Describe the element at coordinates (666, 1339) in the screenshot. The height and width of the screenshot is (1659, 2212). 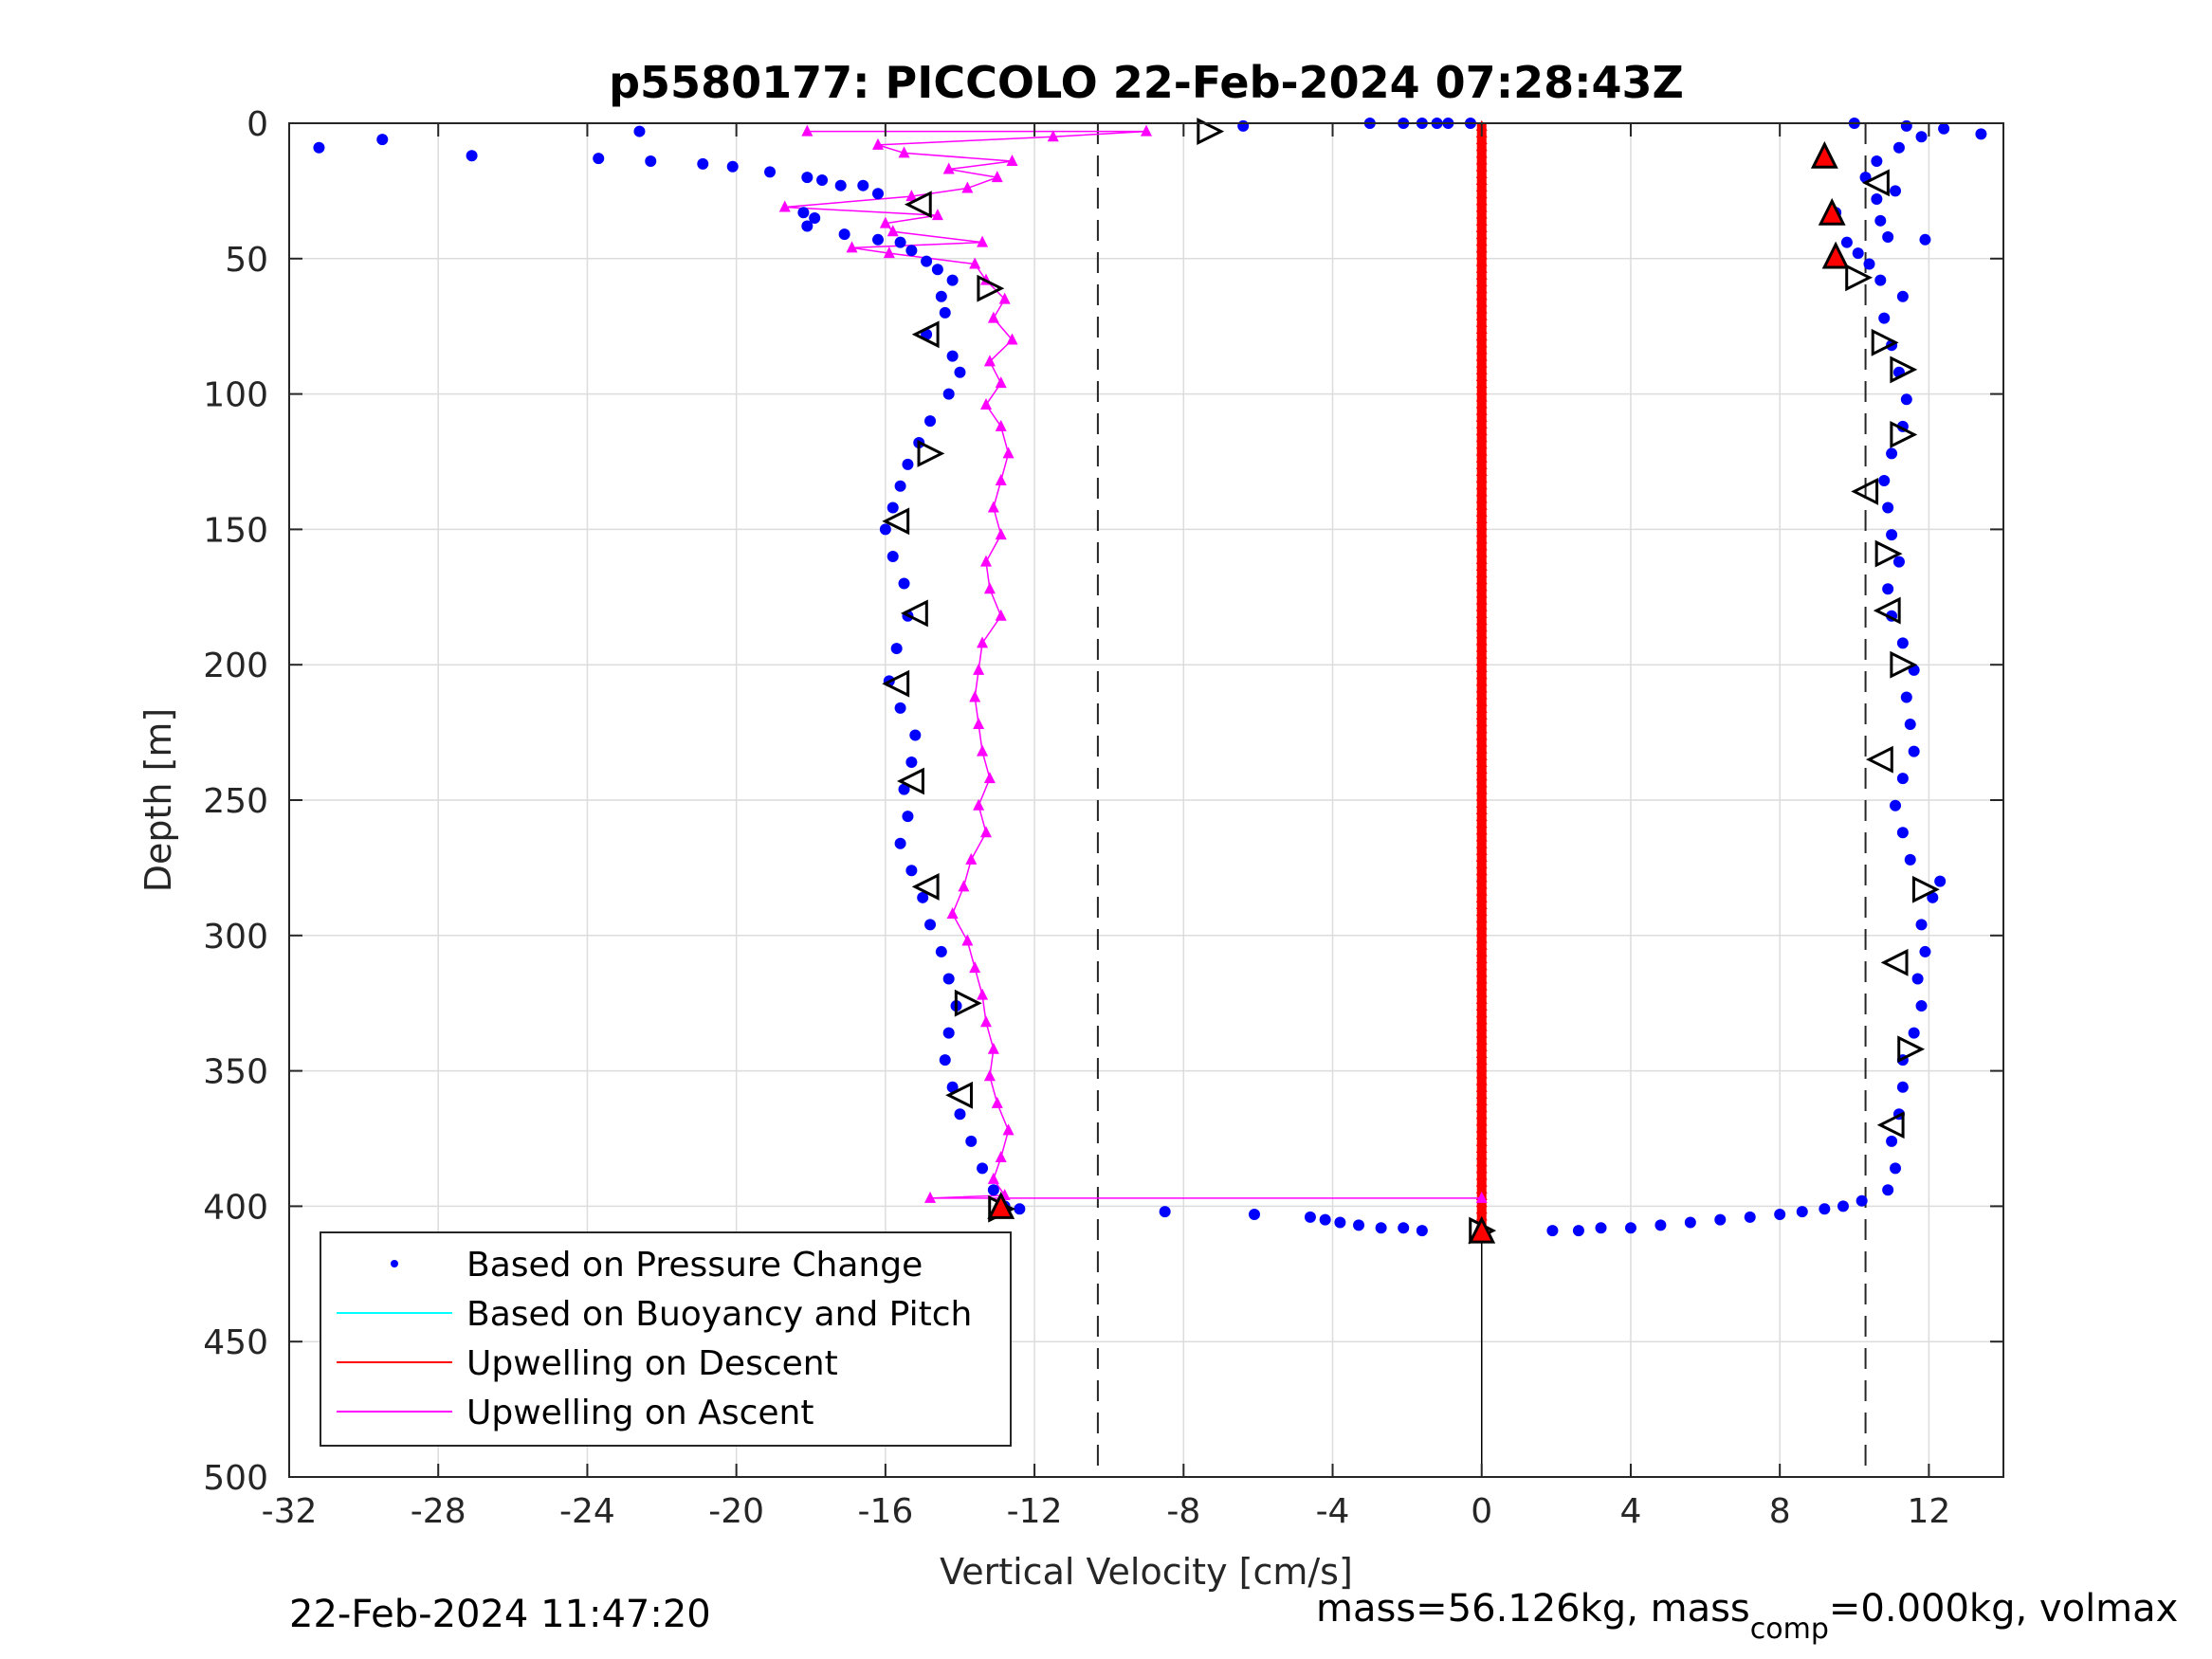
I see `legend-box` at that location.